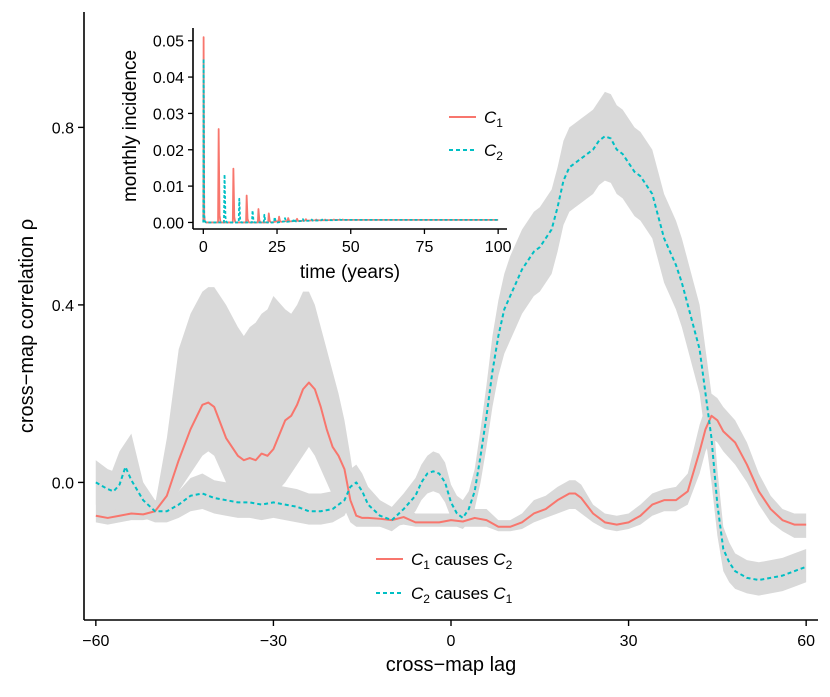 This screenshot has height=697, width=830. Describe the element at coordinates (168, 42) in the screenshot. I see `inset-y-tick-label: 0.05` at that location.